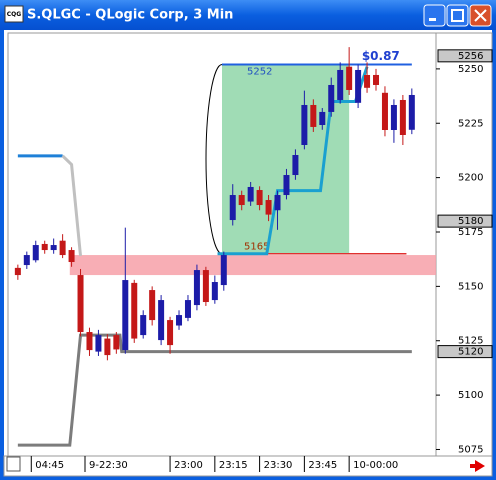  What do you see at coordinates (470, 69) in the screenshot?
I see `y-tick-label: 5250` at bounding box center [470, 69].